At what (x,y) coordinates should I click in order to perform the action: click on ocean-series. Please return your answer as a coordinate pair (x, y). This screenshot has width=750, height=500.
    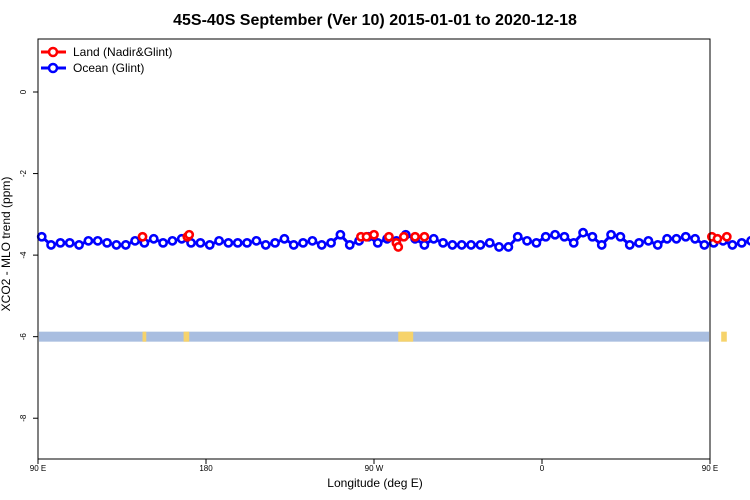
    Looking at the image, I should click on (393, 239).